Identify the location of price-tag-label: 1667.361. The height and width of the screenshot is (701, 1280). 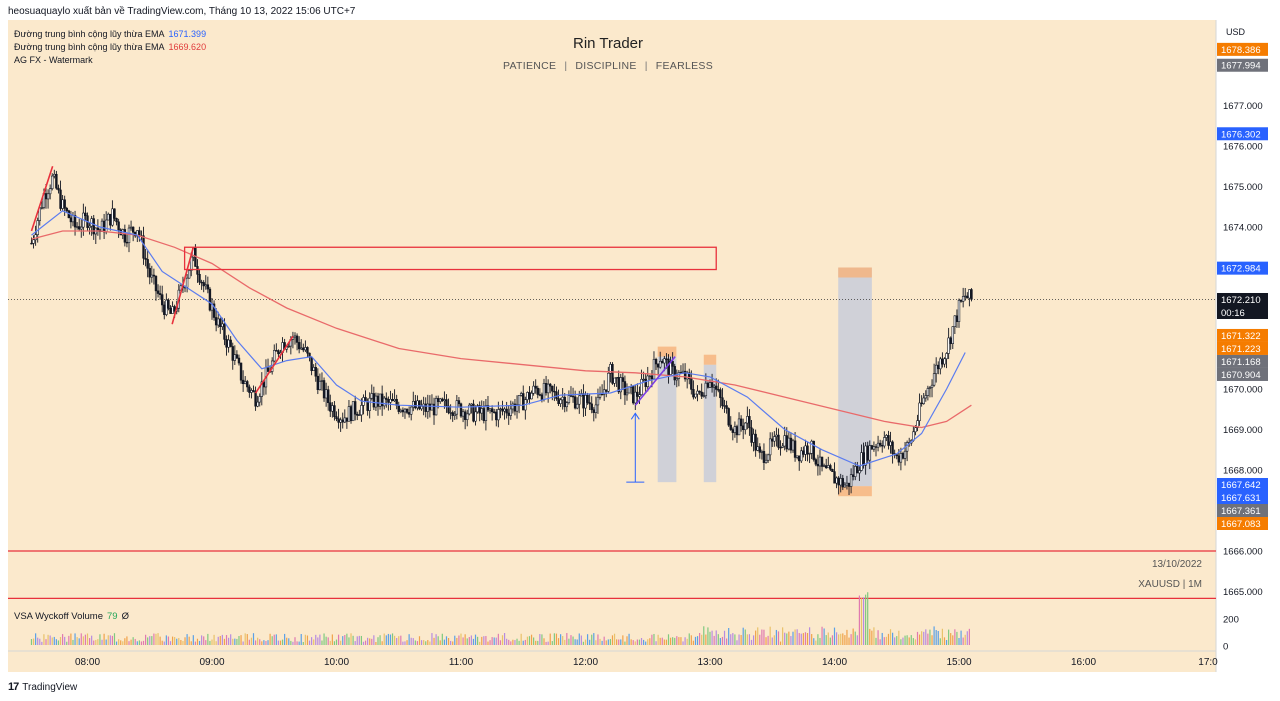
(1241, 511).